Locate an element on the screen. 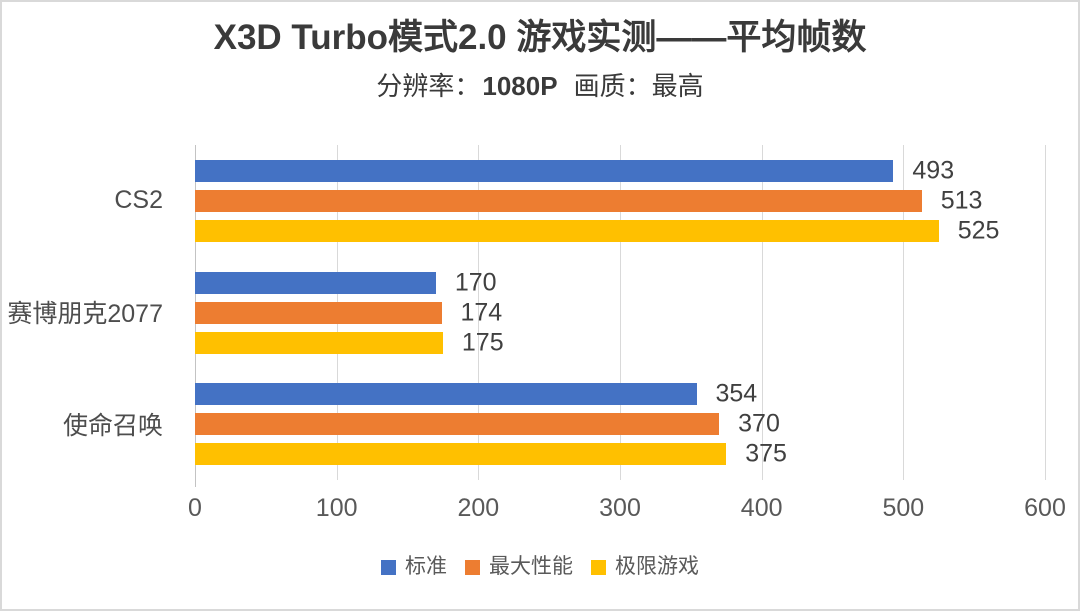 This screenshot has height=611, width=1080. subtitle-resolution-label: 分辨率： is located at coordinates (428, 86).